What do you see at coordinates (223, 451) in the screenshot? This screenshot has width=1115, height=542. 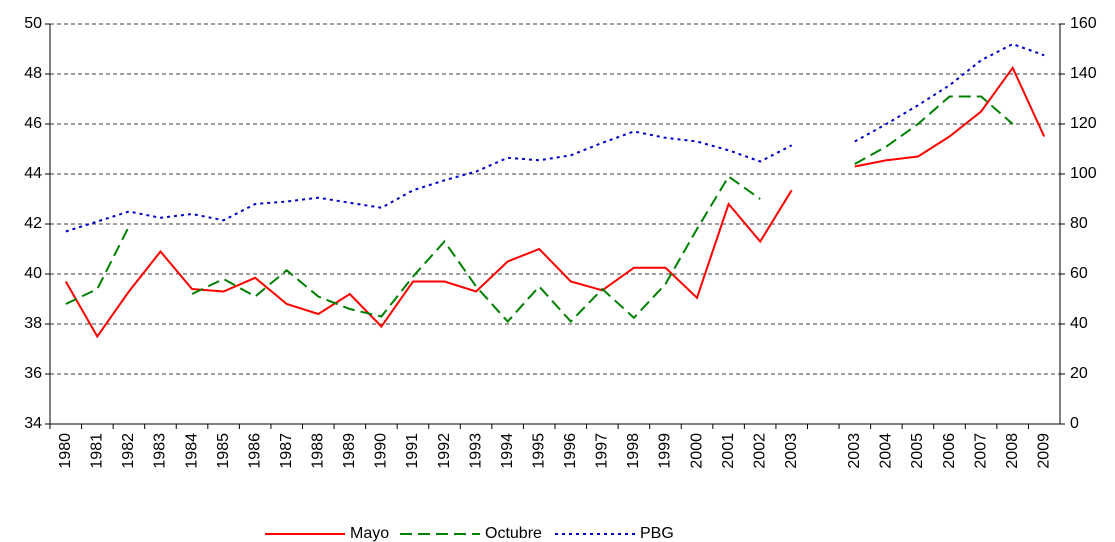 I see `x-tick-label: 1985` at bounding box center [223, 451].